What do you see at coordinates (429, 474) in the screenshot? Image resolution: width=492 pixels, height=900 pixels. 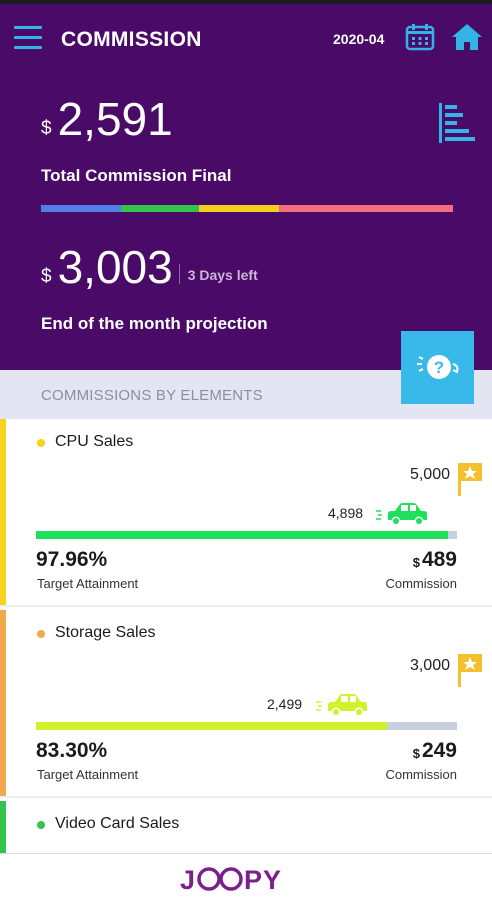 I see `target-value: 5,000` at bounding box center [429, 474].